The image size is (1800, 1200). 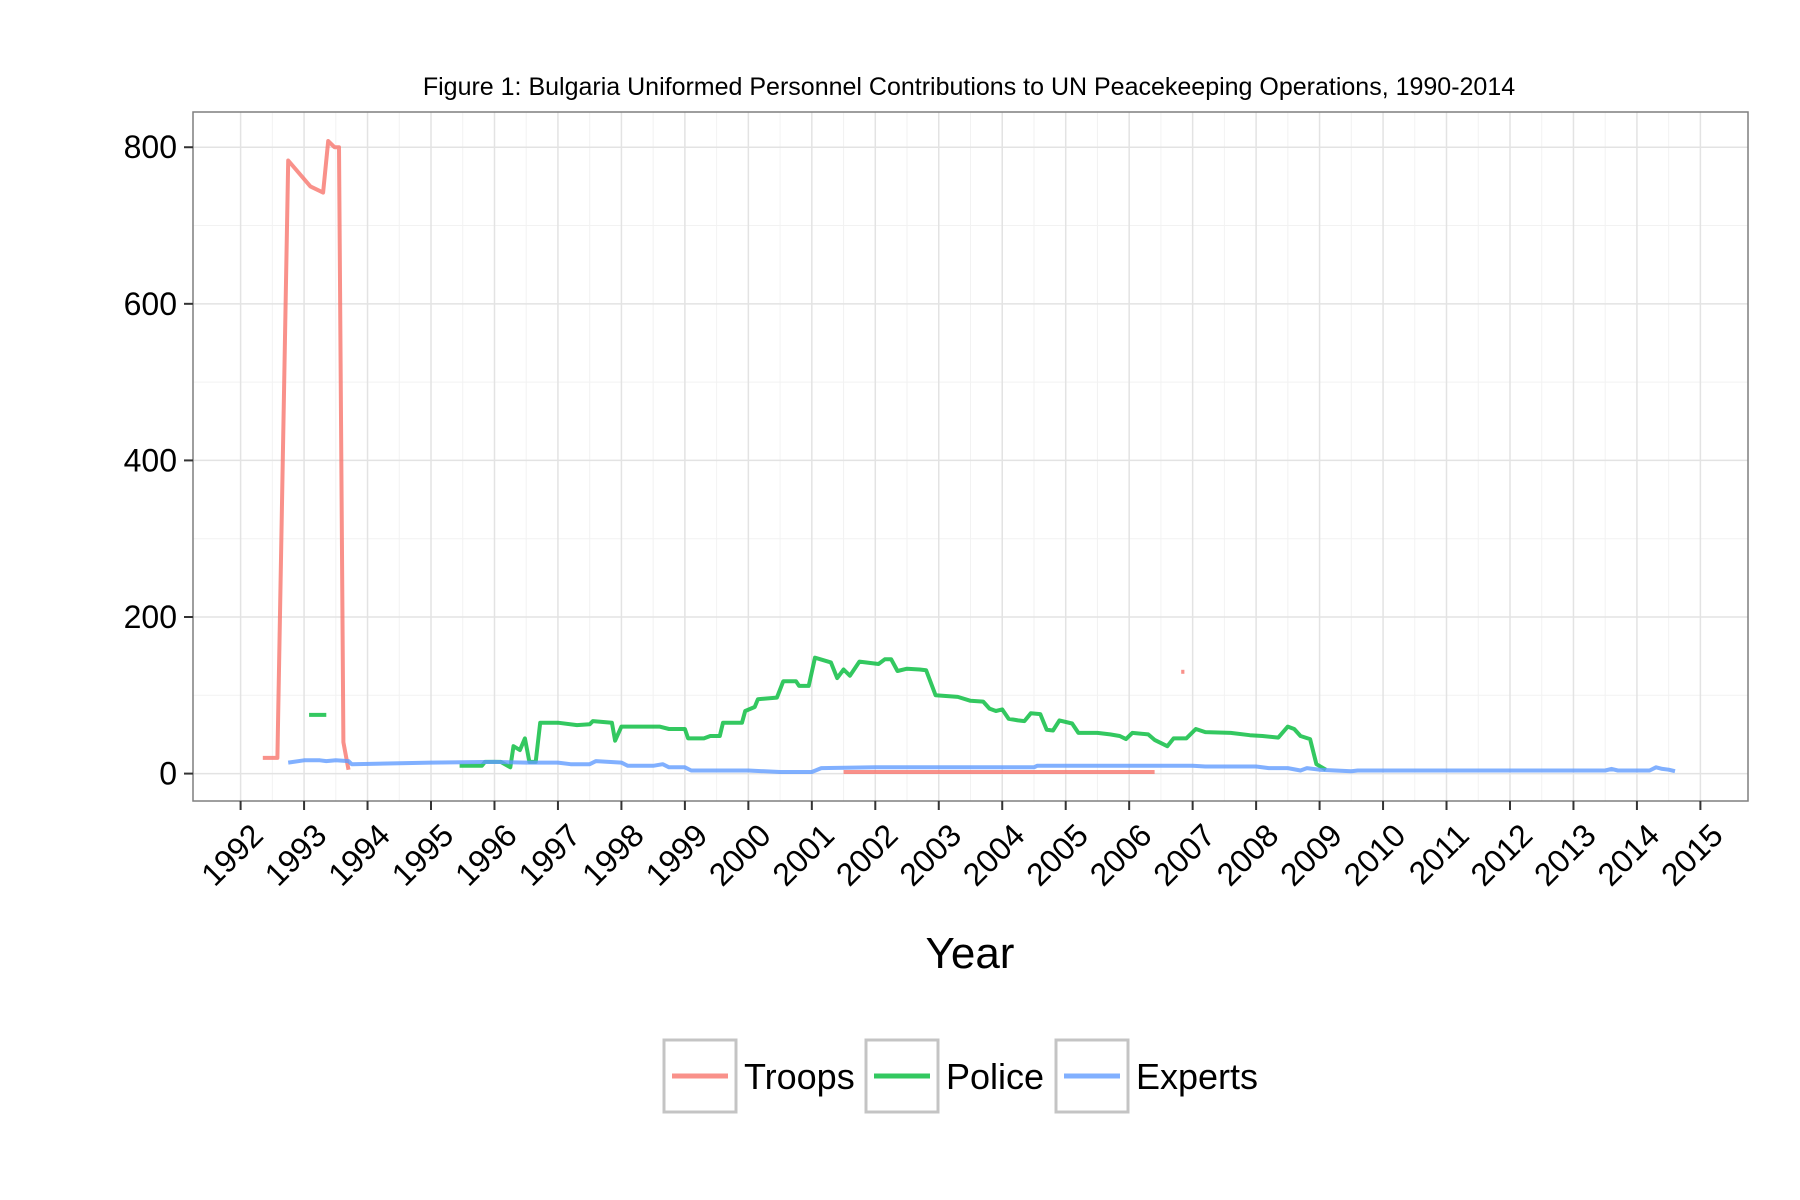 I want to click on x-tick-label: 2011, so click(x=1439, y=854).